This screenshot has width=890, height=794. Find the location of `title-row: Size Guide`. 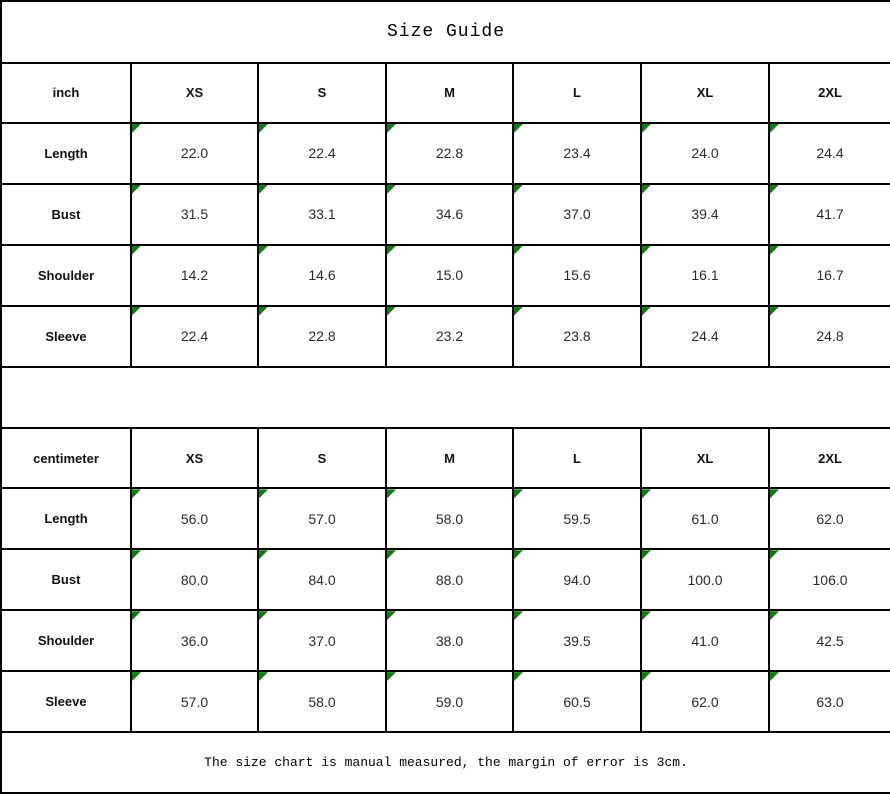

title-row: Size Guide is located at coordinates (445, 32).